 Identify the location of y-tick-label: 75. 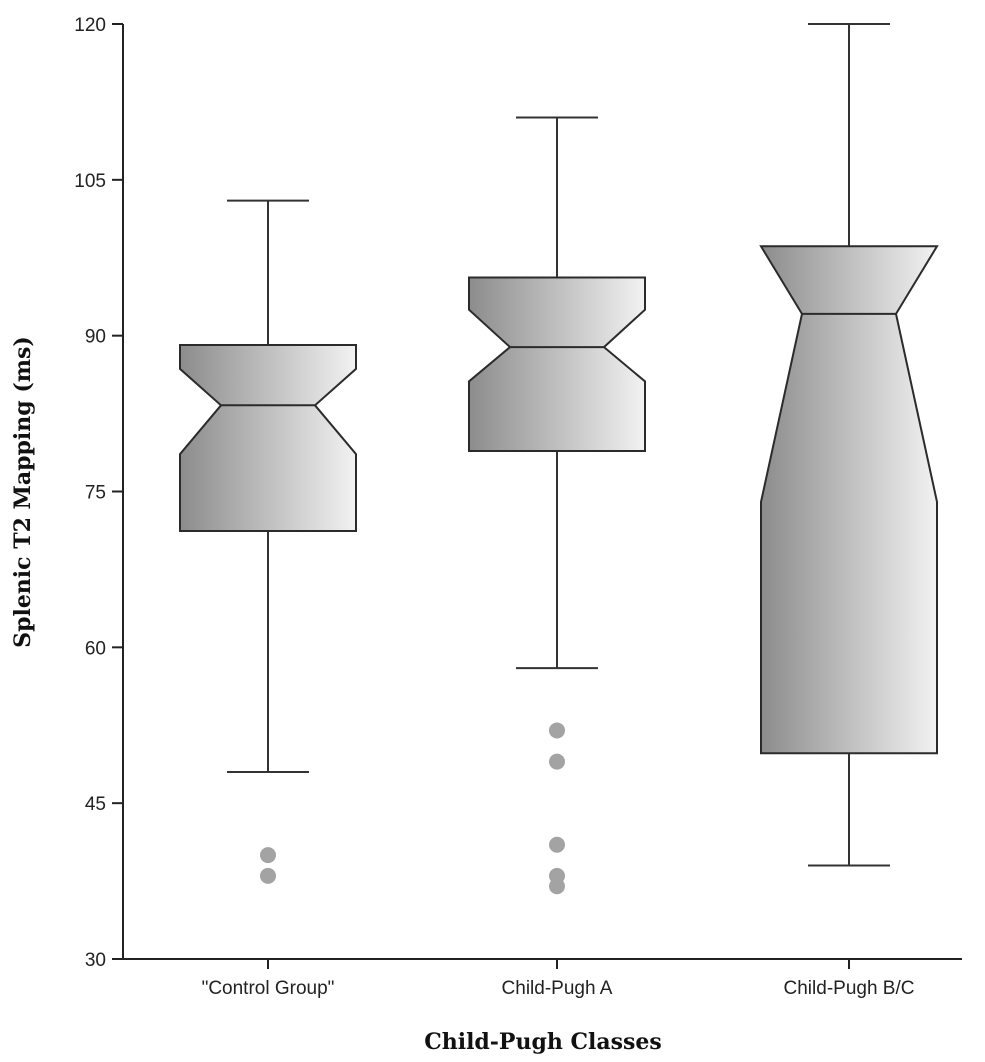
(95, 493).